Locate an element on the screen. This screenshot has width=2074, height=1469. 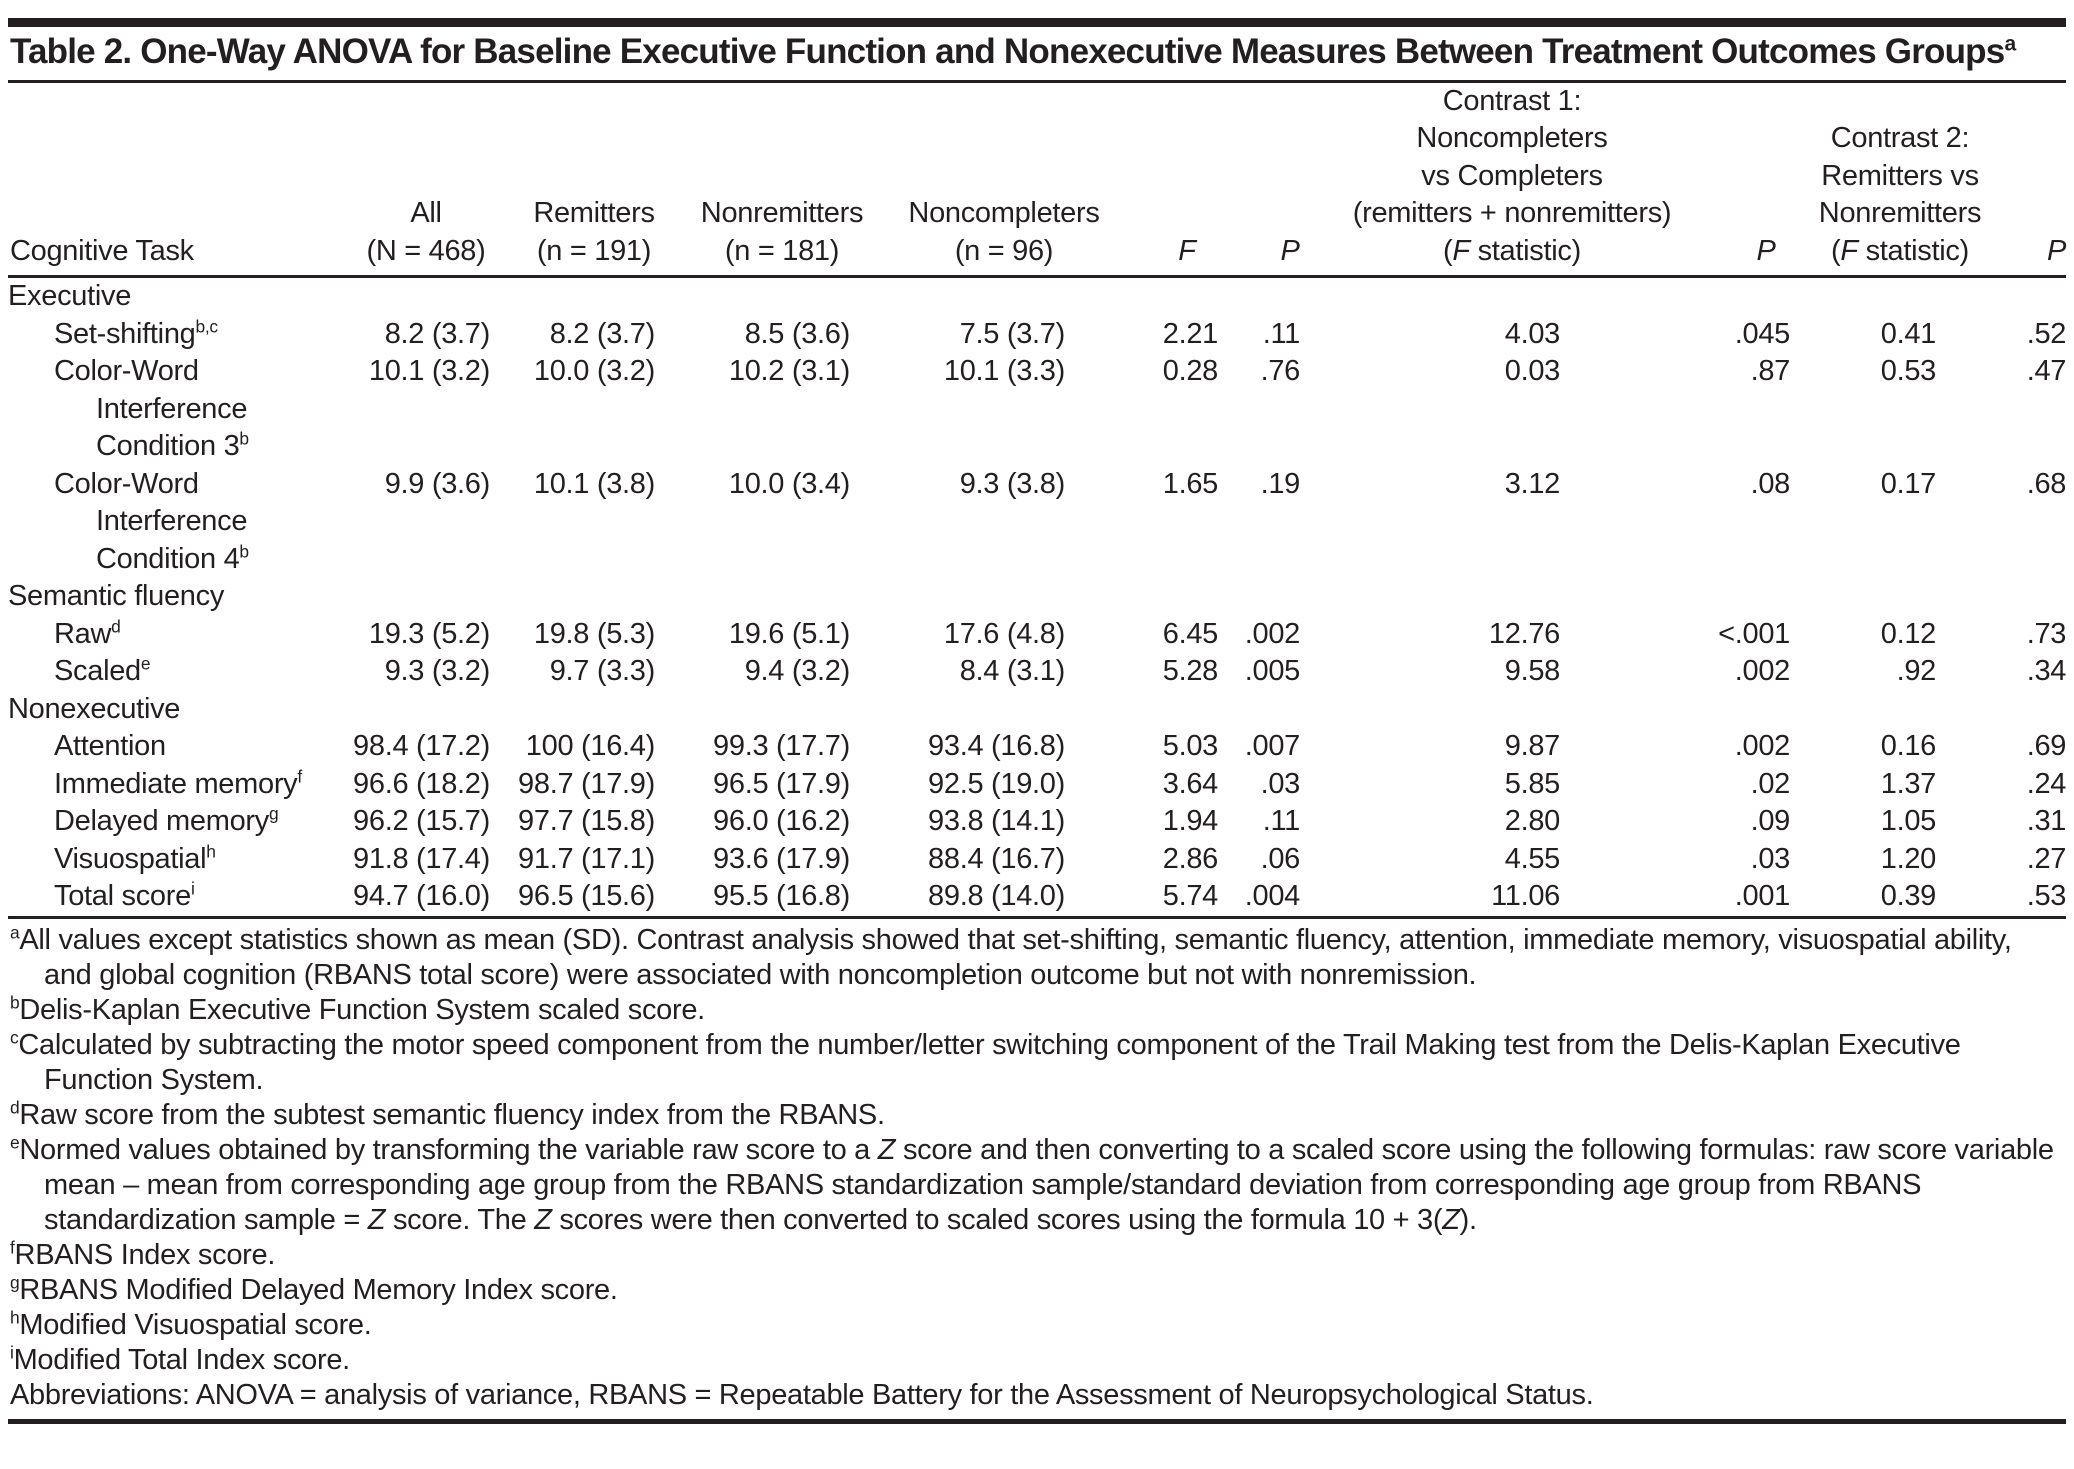
cell-p: .03 is located at coordinates (1280, 783).